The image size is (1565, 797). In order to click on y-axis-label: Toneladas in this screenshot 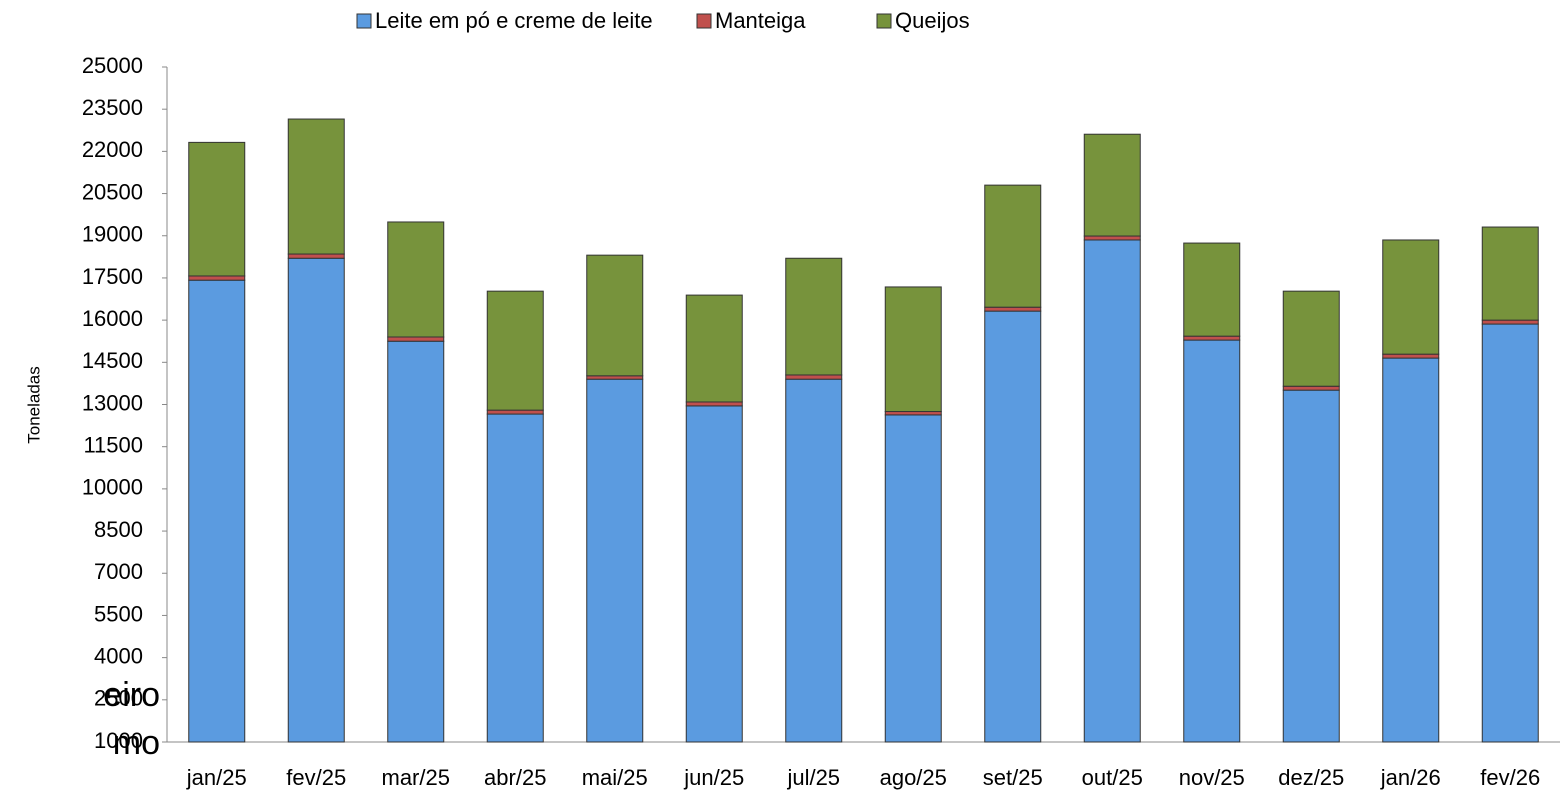, I will do `click(33, 405)`.